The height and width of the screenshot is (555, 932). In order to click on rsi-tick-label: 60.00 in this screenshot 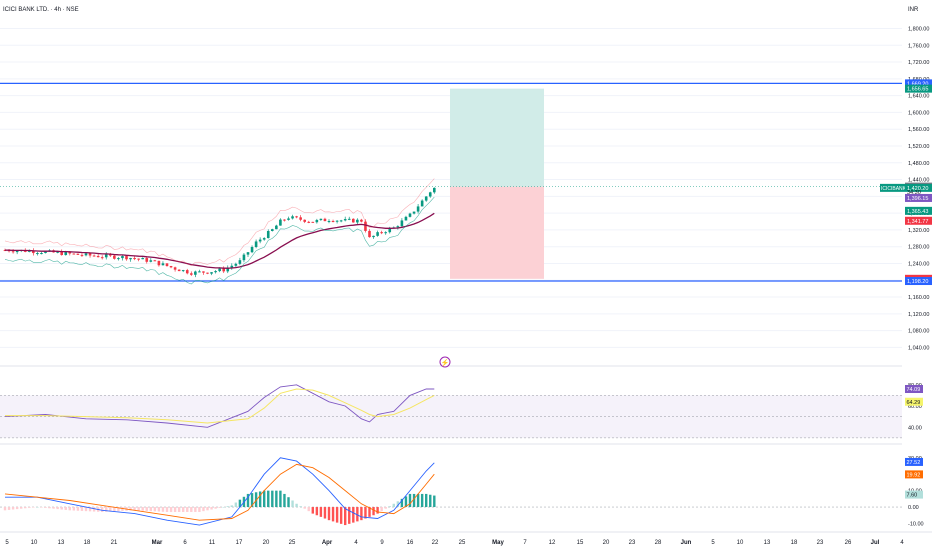, I will do `click(915, 407)`.